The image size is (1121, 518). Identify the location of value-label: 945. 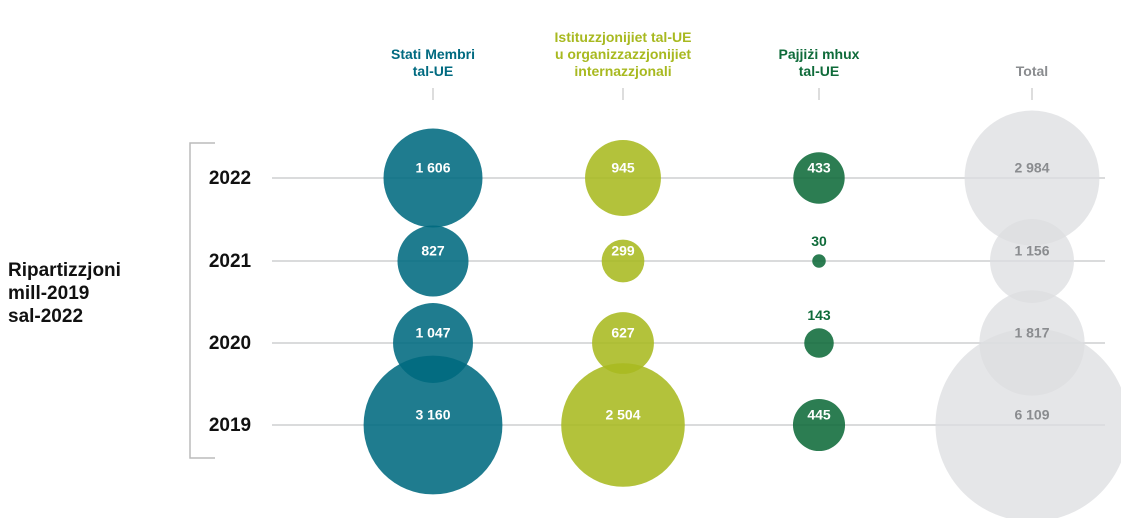
(623, 168).